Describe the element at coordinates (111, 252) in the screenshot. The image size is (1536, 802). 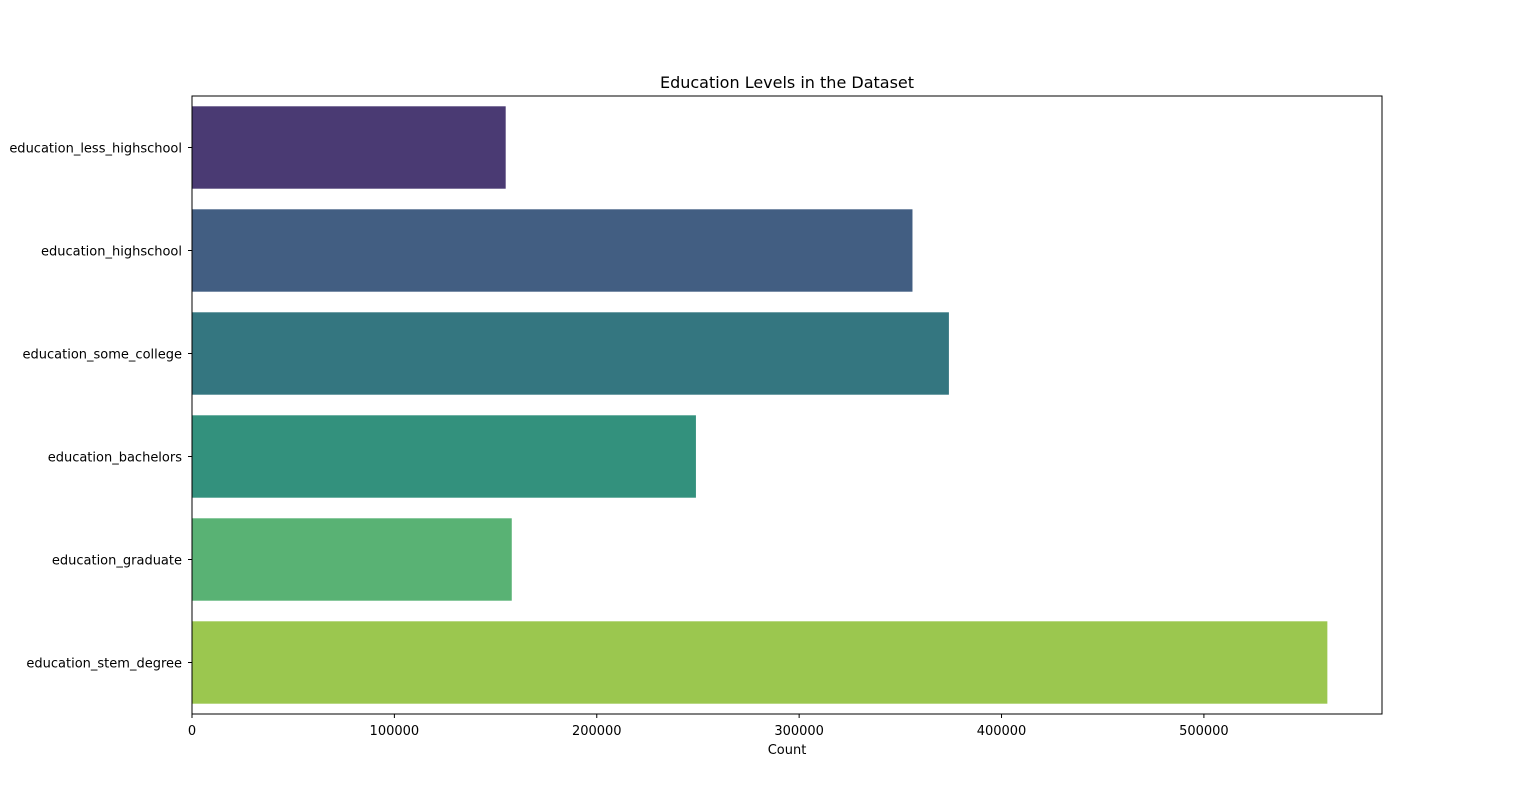
I see `y-tick-label: education_highschool` at that location.